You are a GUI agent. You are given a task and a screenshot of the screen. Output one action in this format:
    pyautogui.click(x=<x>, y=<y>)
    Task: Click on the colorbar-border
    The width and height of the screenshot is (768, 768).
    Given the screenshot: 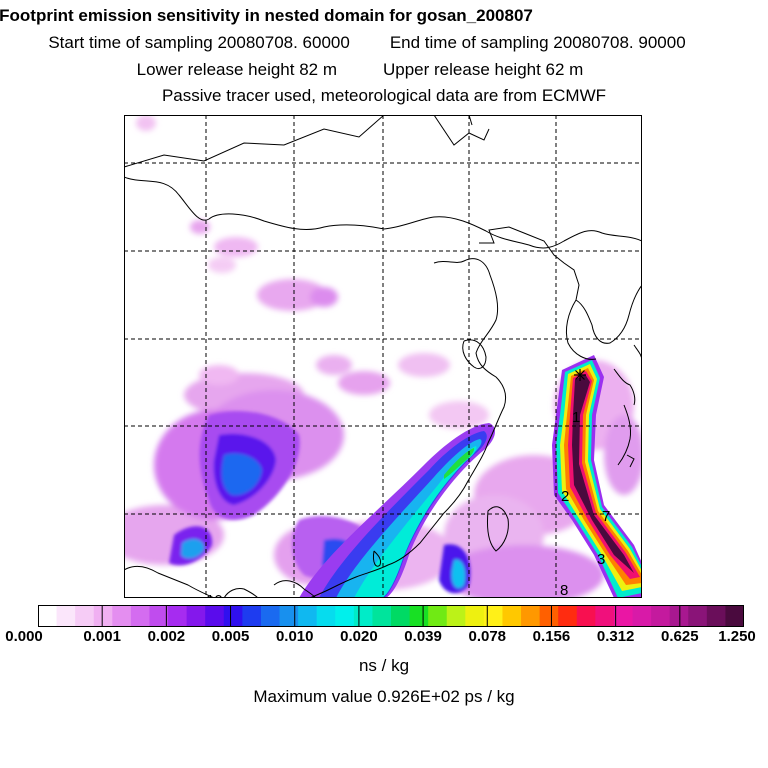 What is the action you would take?
    pyautogui.click(x=391, y=616)
    